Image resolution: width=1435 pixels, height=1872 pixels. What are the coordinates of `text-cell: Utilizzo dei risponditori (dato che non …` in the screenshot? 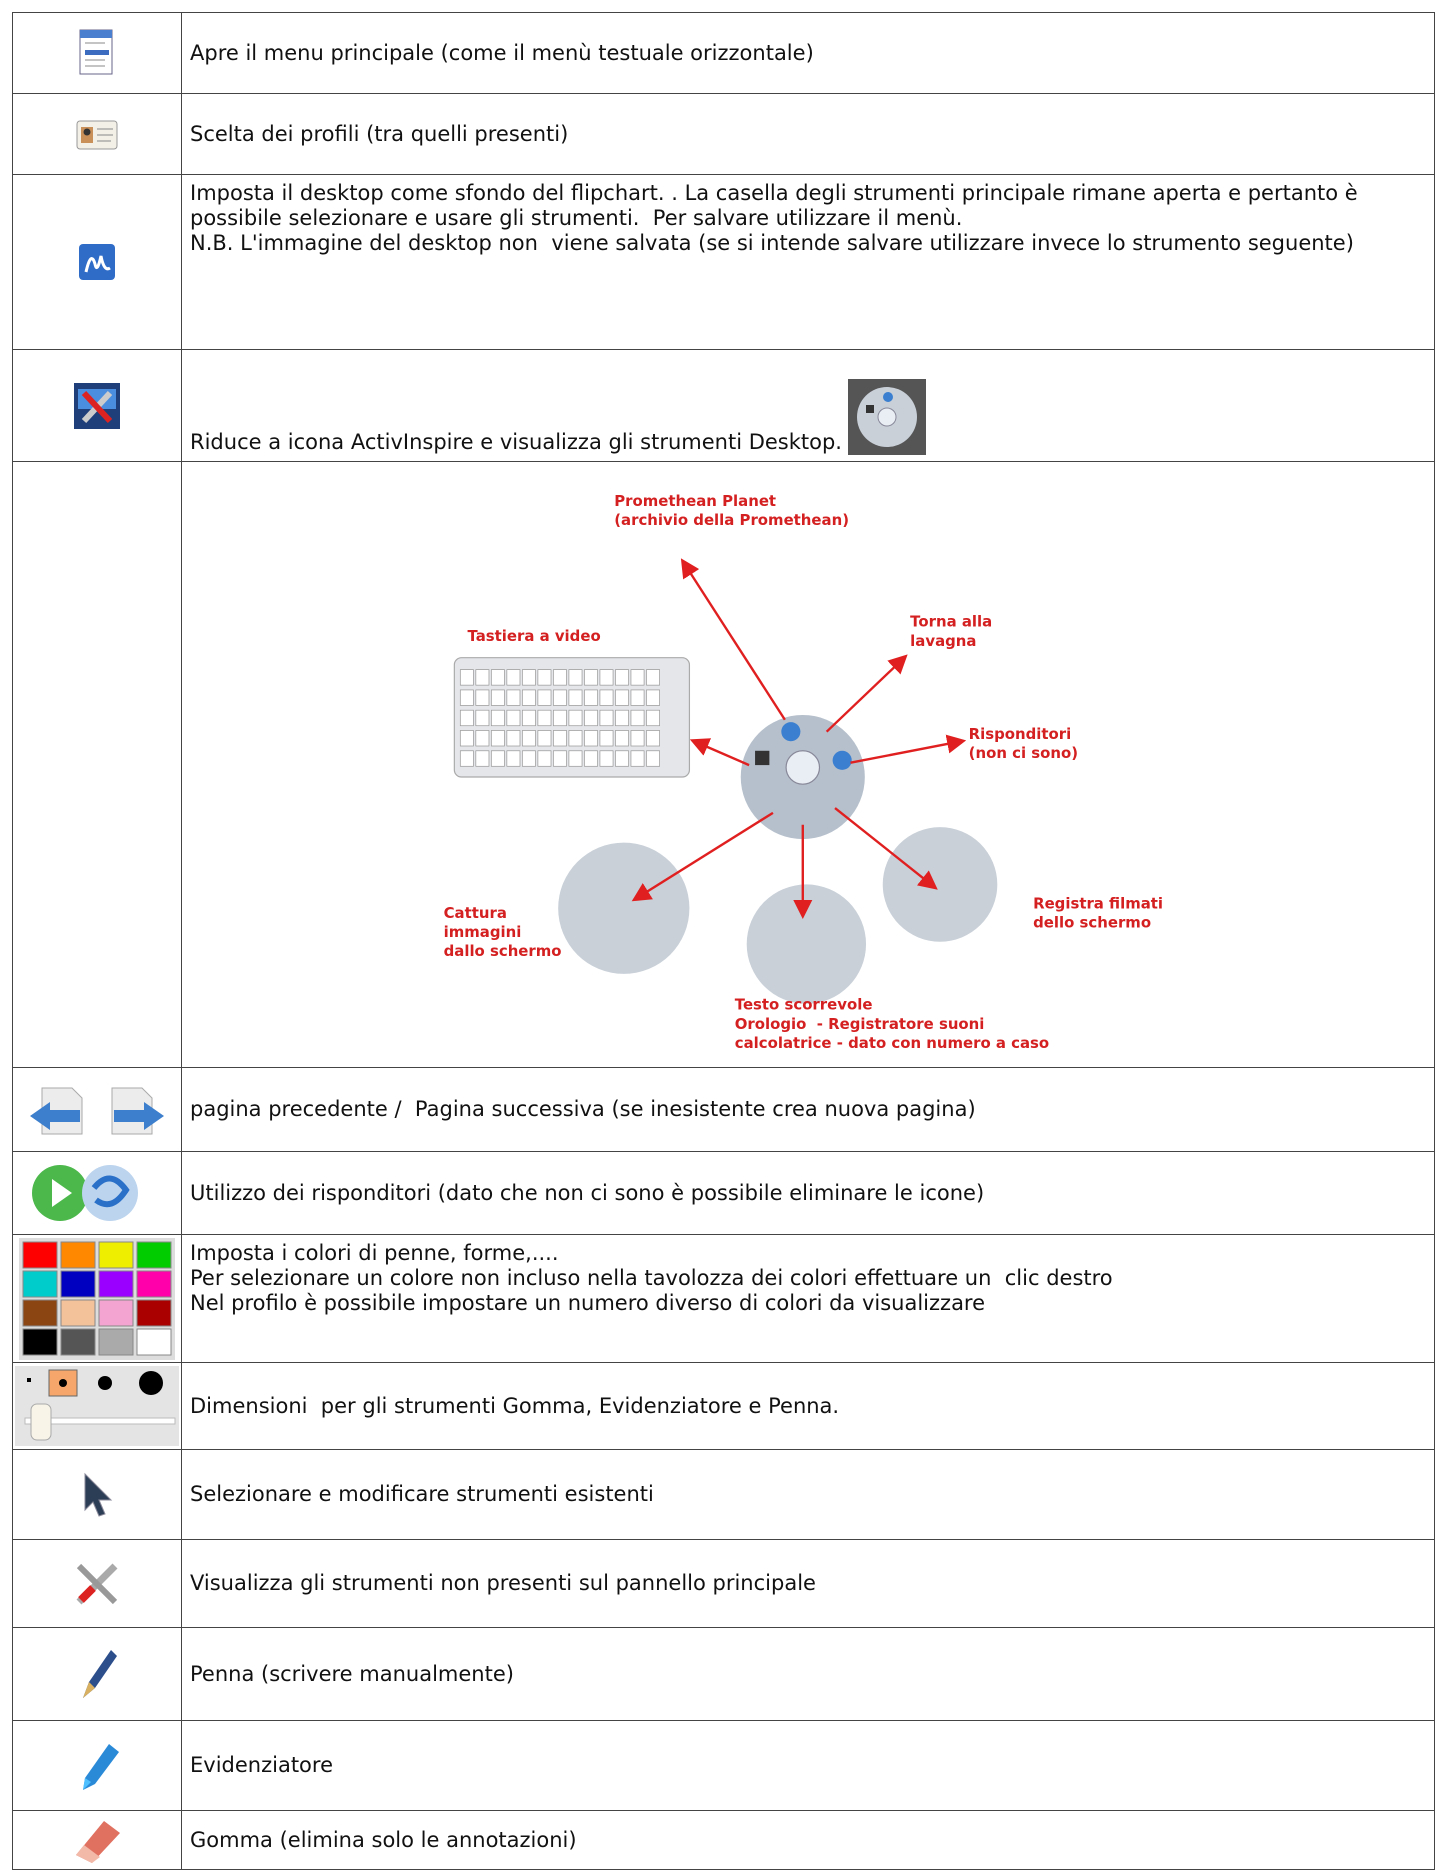 It's located at (808, 1193).